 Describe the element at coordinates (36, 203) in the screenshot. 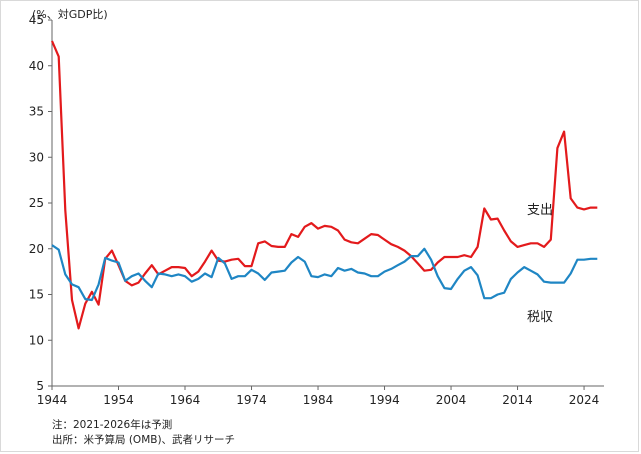

I see `y-tick-label: 25` at that location.